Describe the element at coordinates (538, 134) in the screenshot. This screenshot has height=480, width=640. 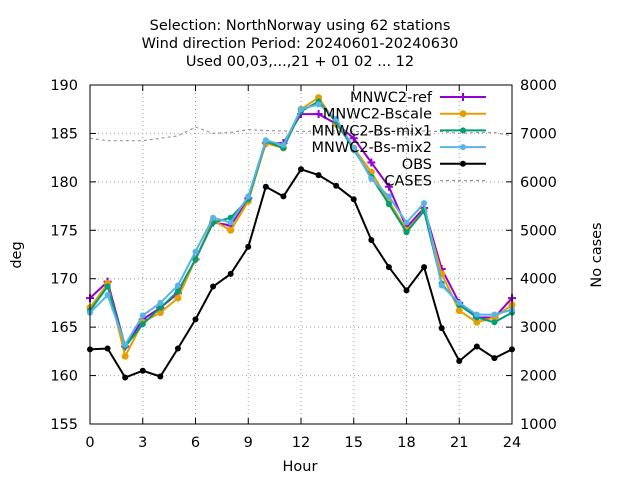
I see `y2-tick-label: 7000` at that location.